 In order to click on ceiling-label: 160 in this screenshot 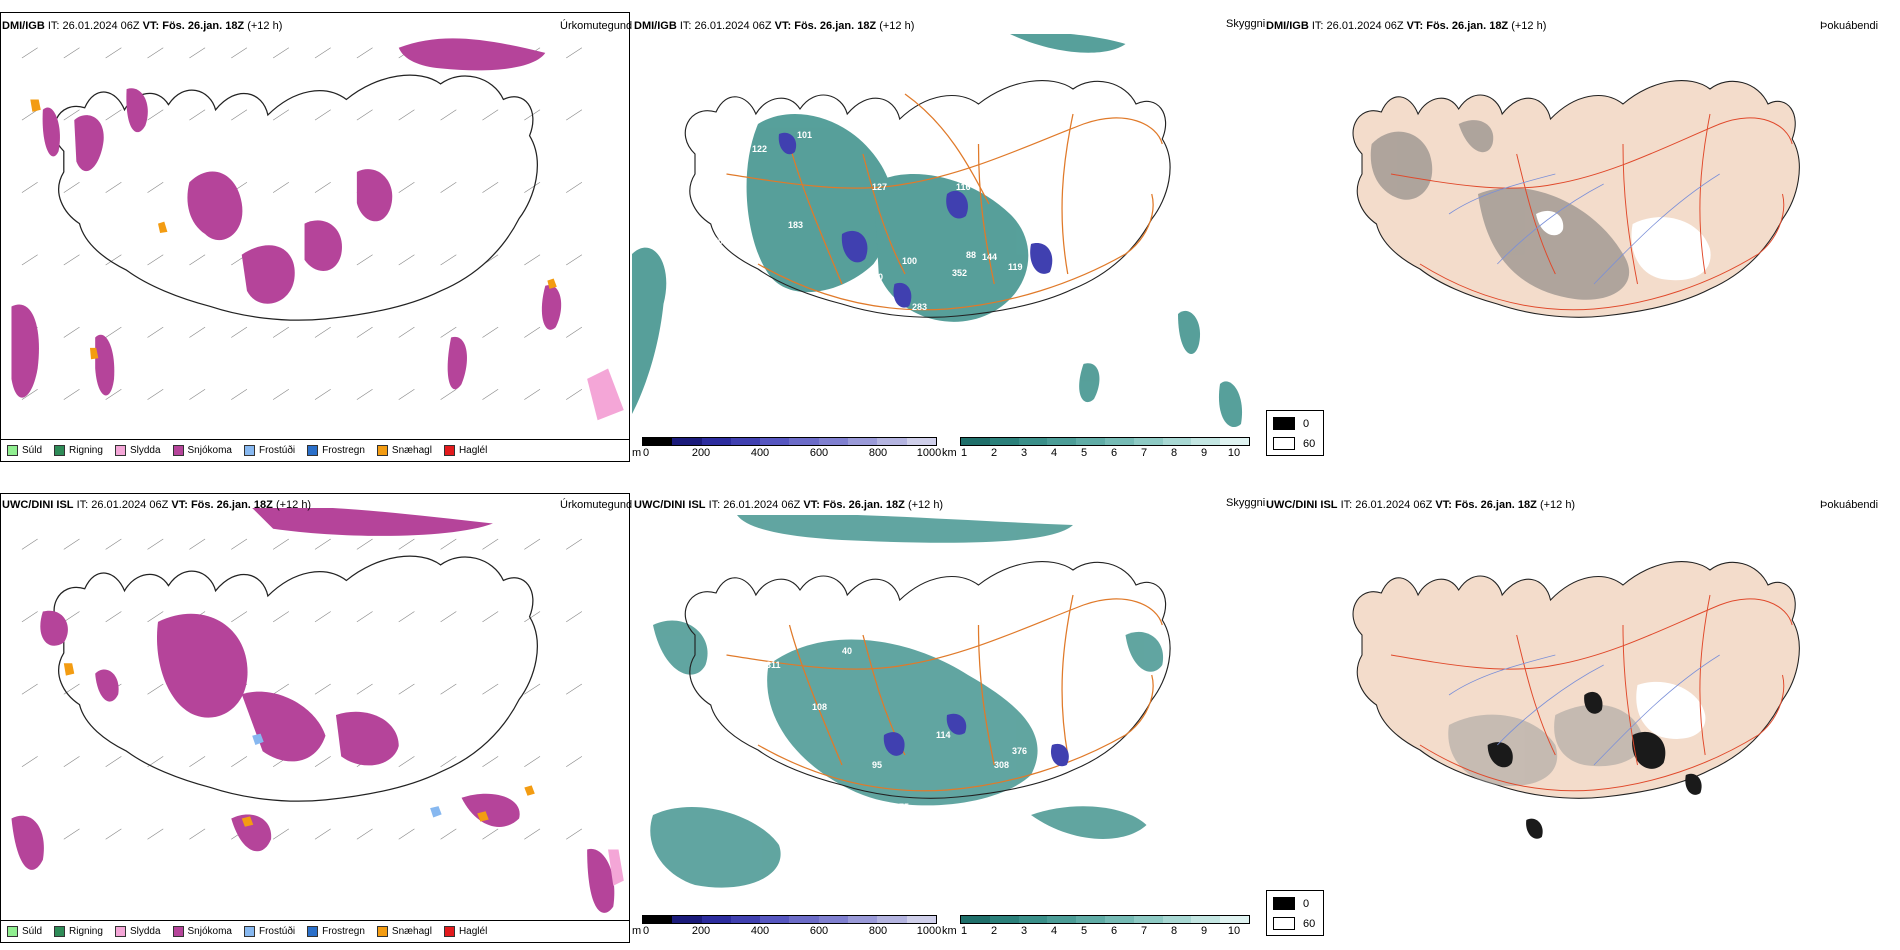, I will do `click(876, 277)`.